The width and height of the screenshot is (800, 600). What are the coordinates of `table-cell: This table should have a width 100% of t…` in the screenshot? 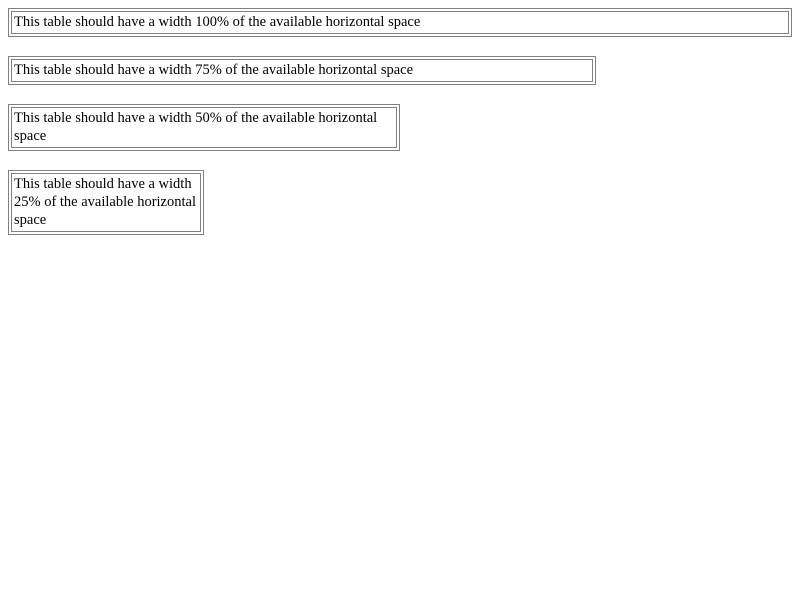 It's located at (400, 22).